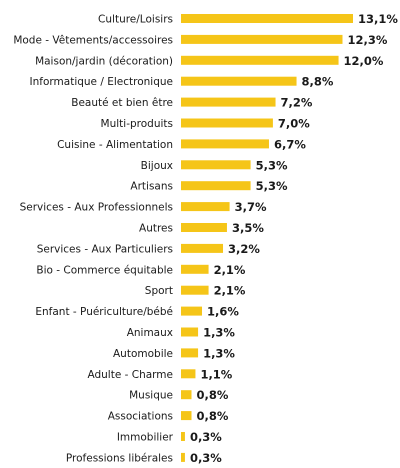  What do you see at coordinates (227, 123) in the screenshot?
I see `bar-multi-produits` at bounding box center [227, 123].